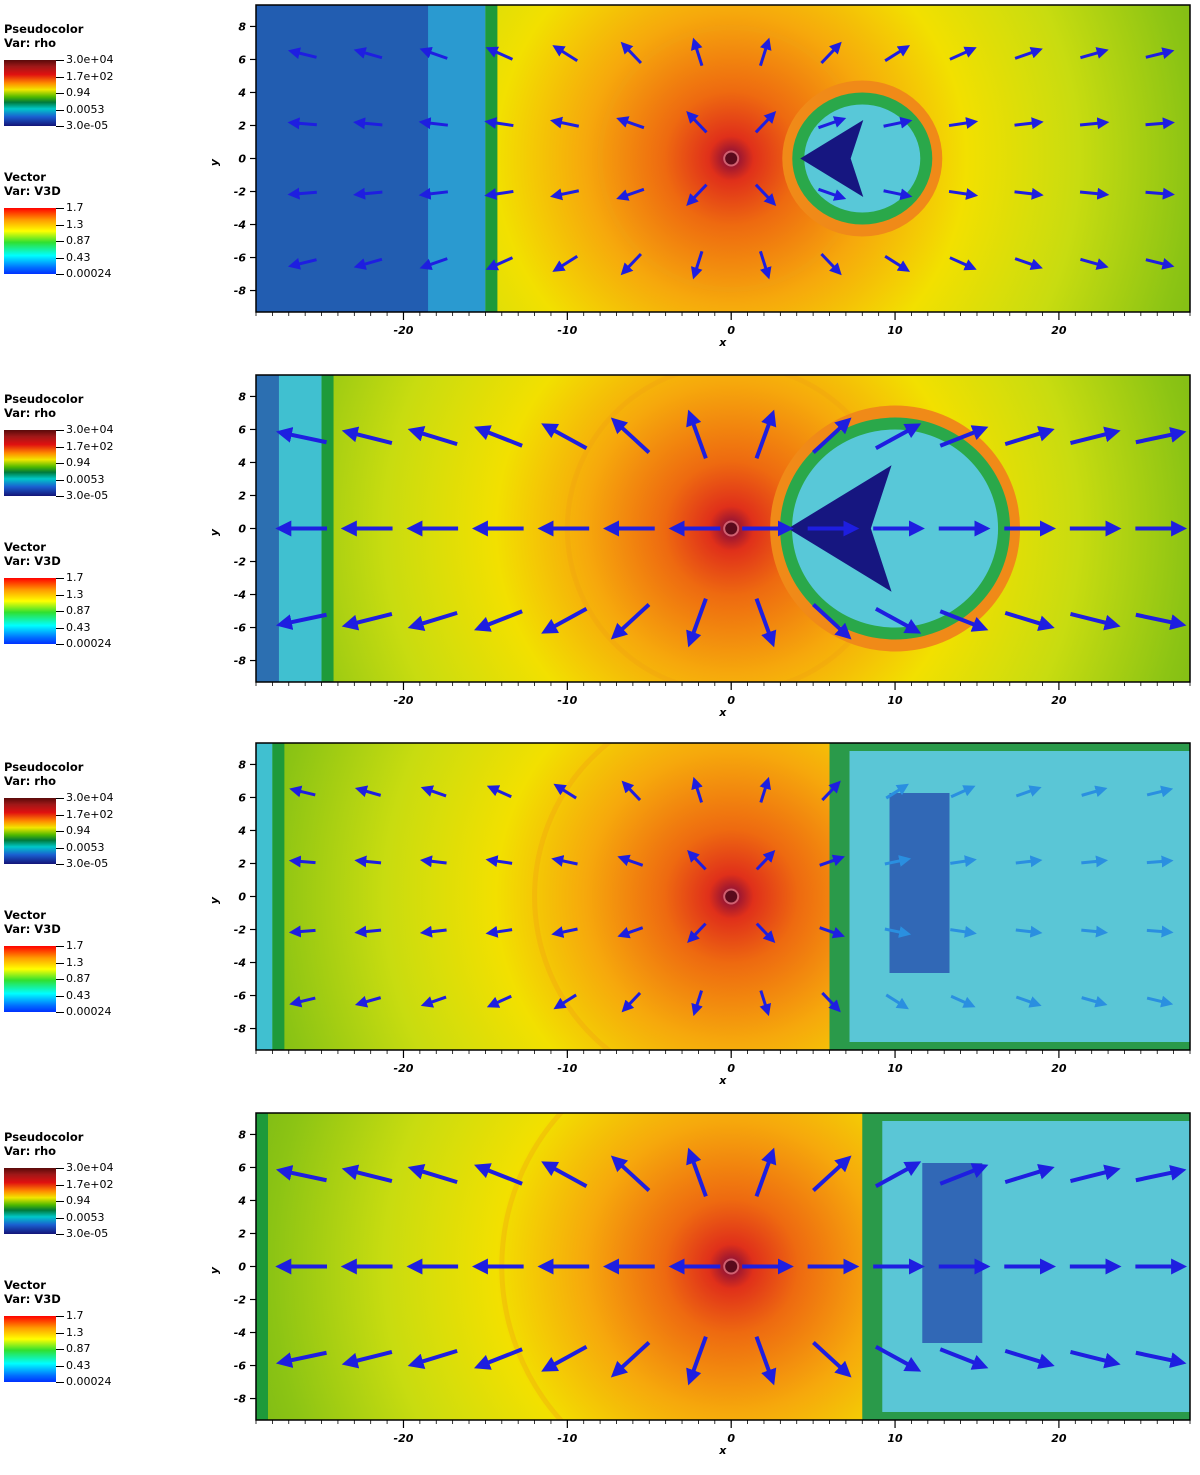 The height and width of the screenshot is (1475, 1200). What do you see at coordinates (75, 224) in the screenshot?
I see `colorbar-tick-label: 1.3` at bounding box center [75, 224].